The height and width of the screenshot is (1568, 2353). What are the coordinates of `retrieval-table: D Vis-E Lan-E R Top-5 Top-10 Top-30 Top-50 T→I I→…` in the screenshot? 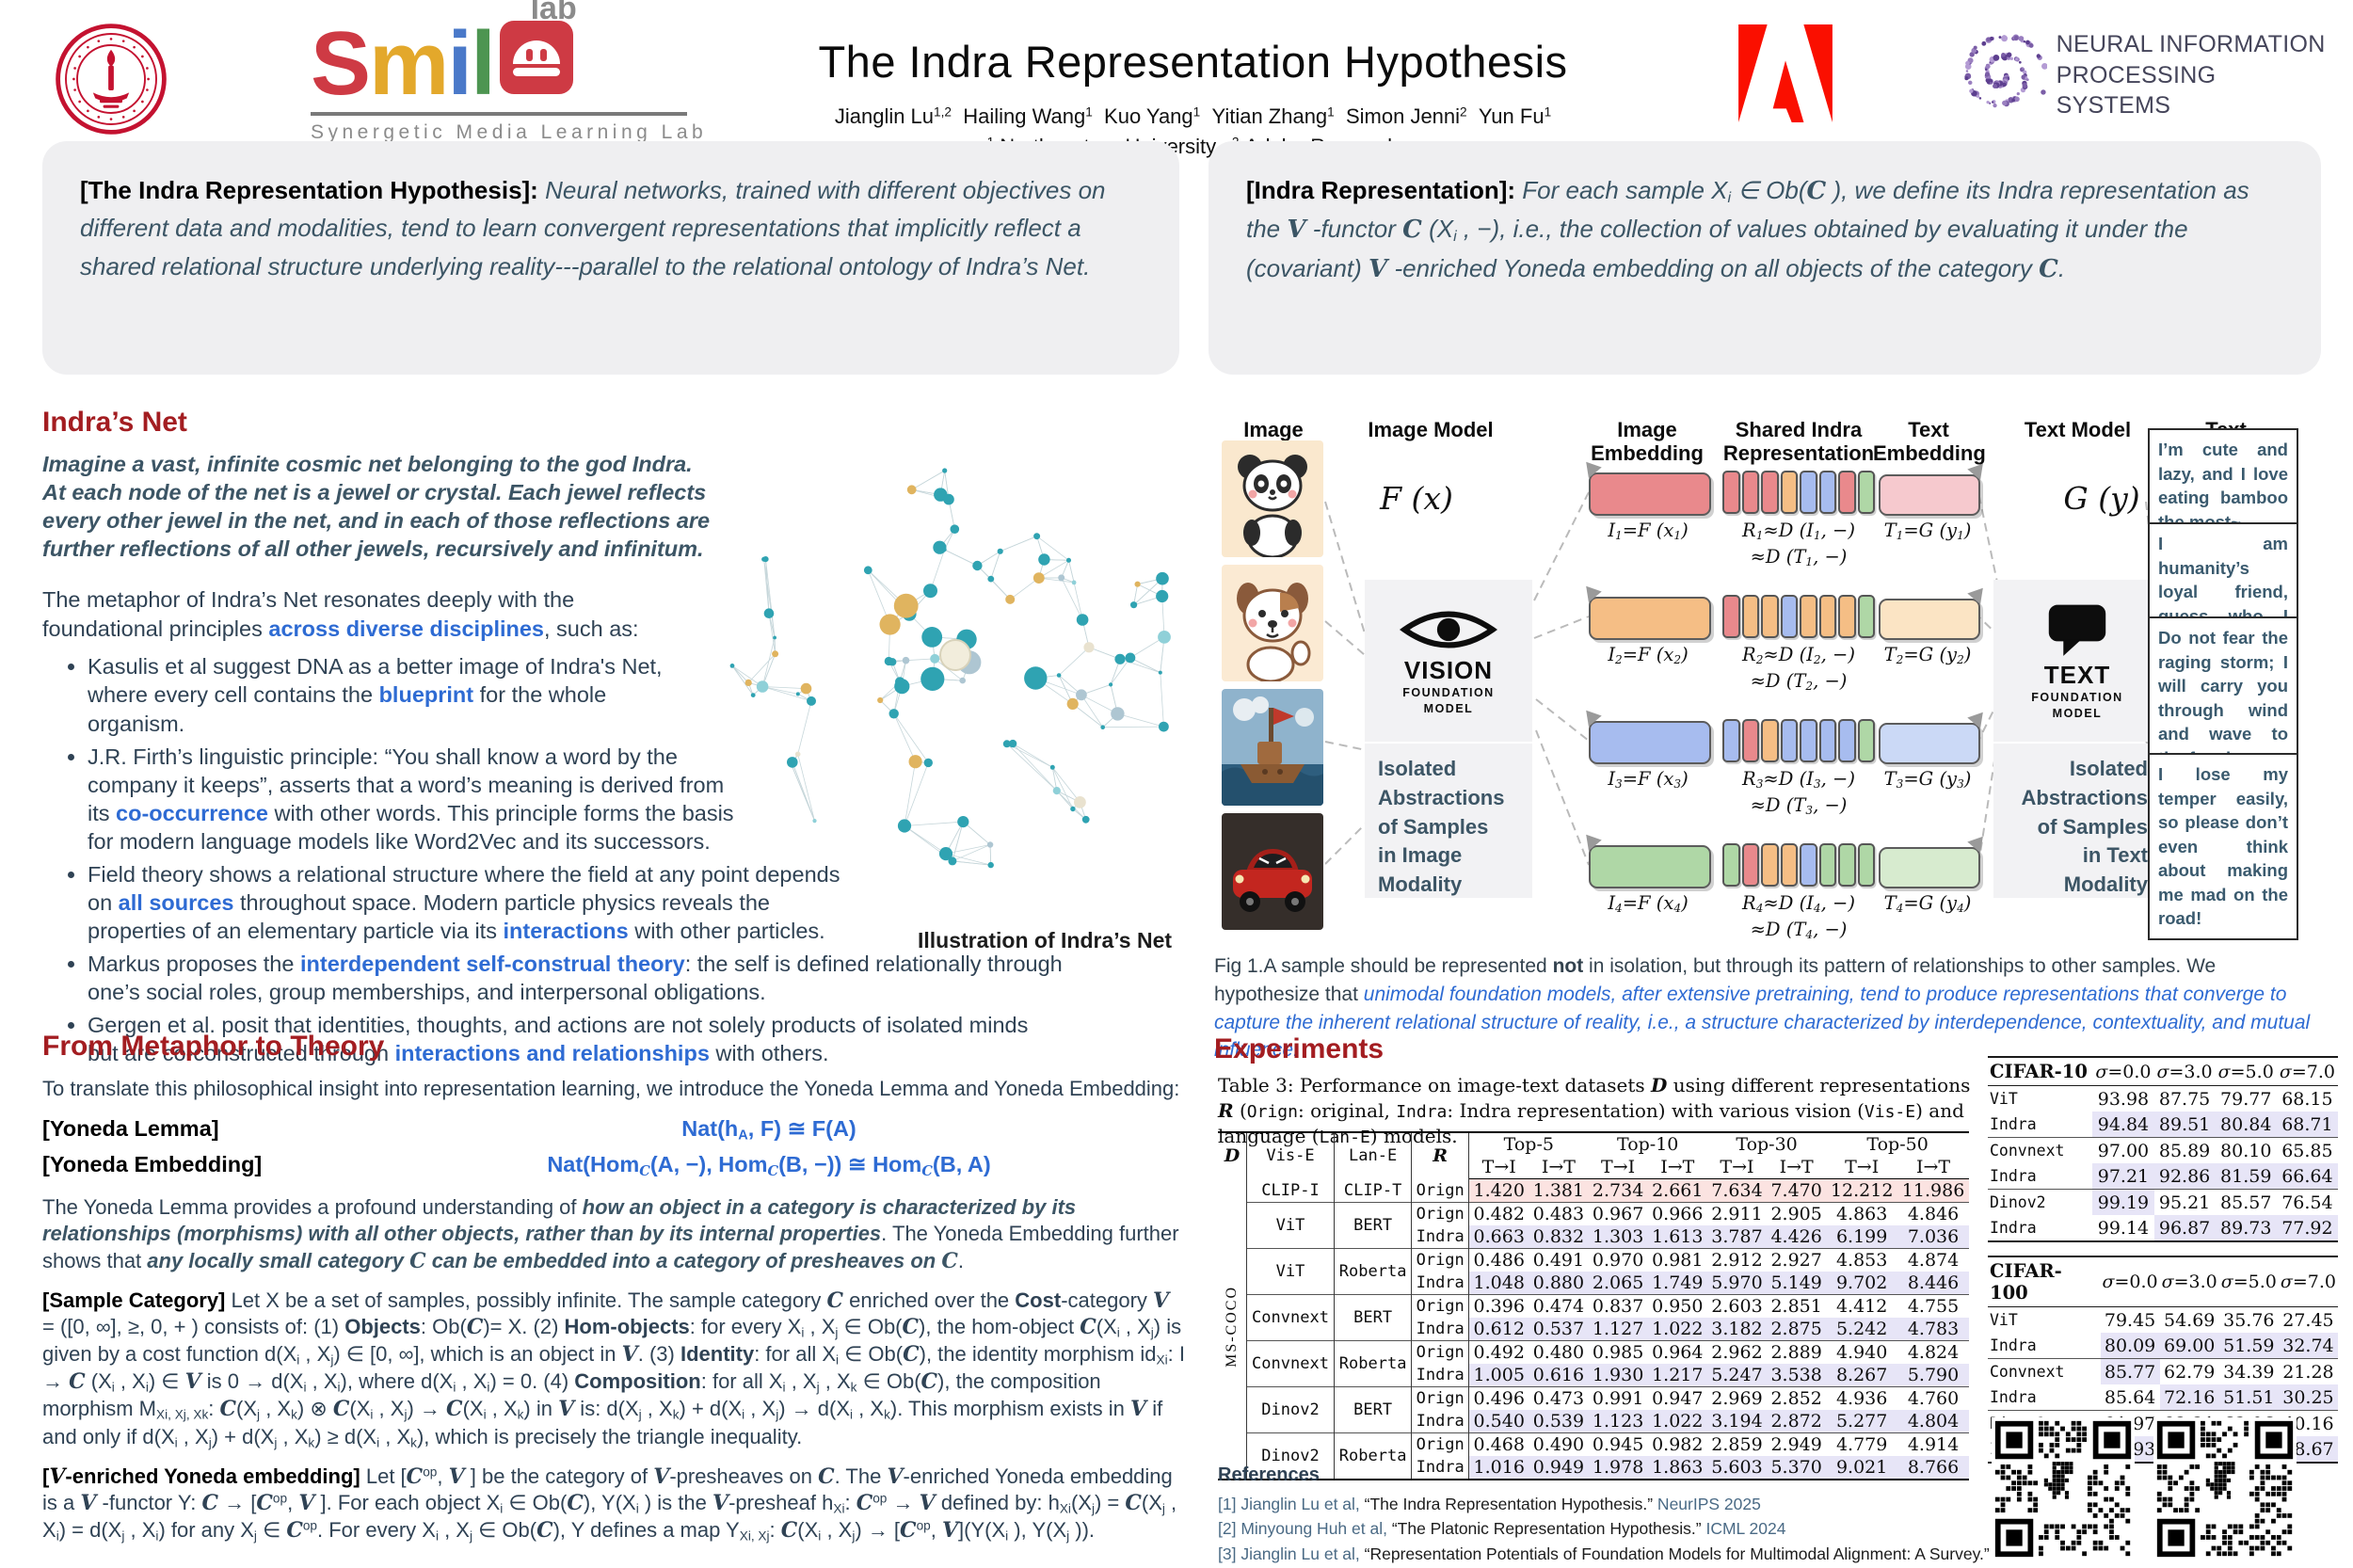 It's located at (1594, 1305).